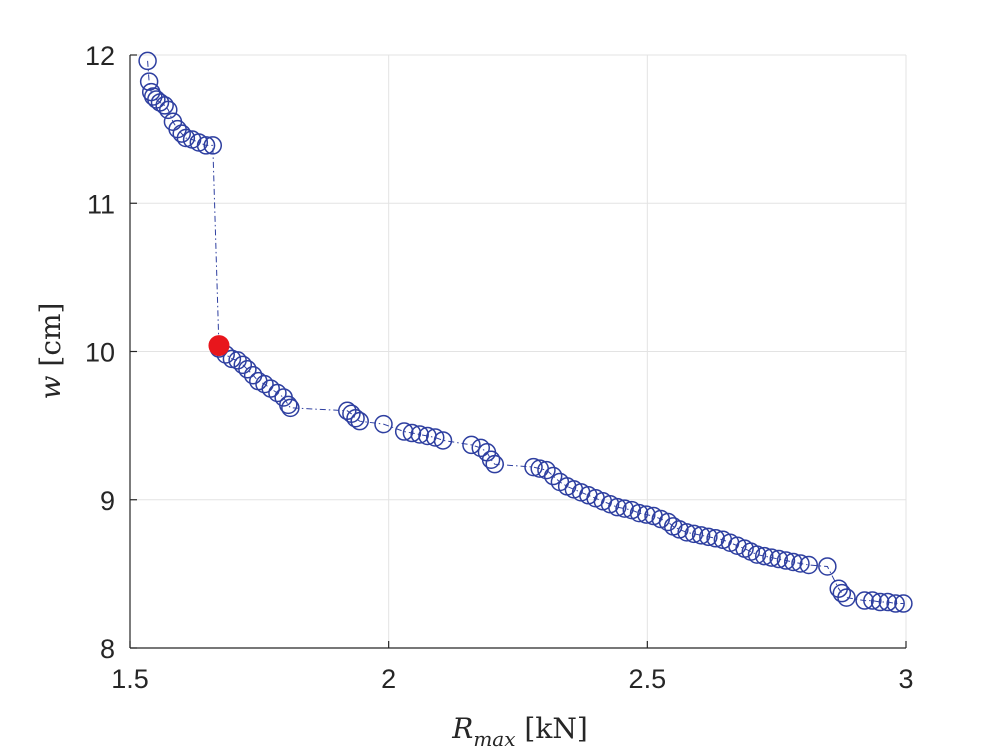  What do you see at coordinates (107, 501) in the screenshot?
I see `y-tick-label: 9` at bounding box center [107, 501].